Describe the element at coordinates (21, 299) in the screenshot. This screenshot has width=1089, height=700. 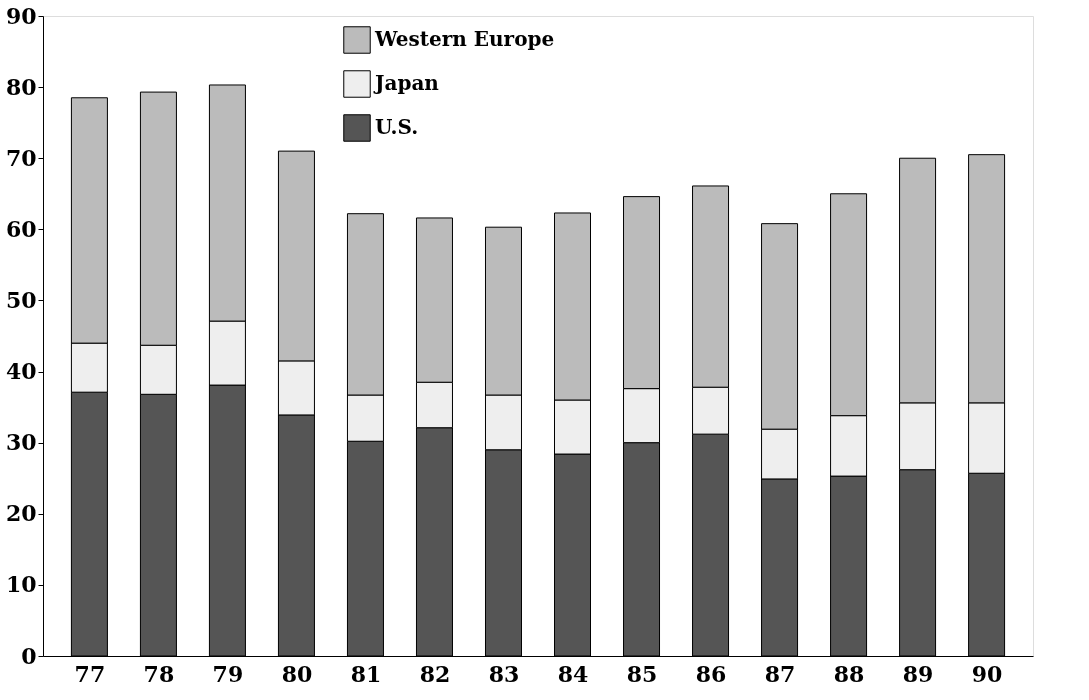
I see `y-tick-label: 50` at that location.